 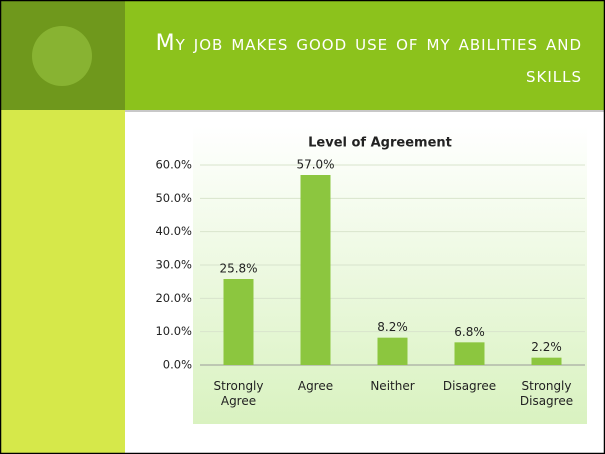 What do you see at coordinates (238, 269) in the screenshot?
I see `data-label: 25.8%` at bounding box center [238, 269].